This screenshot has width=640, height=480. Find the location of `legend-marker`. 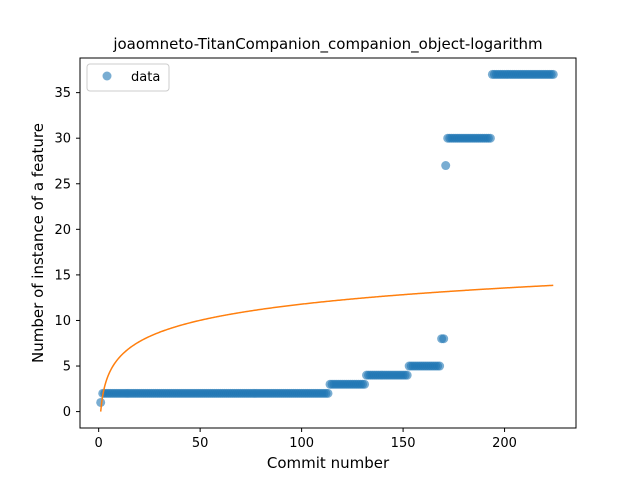

legend-marker is located at coordinates (107, 76).